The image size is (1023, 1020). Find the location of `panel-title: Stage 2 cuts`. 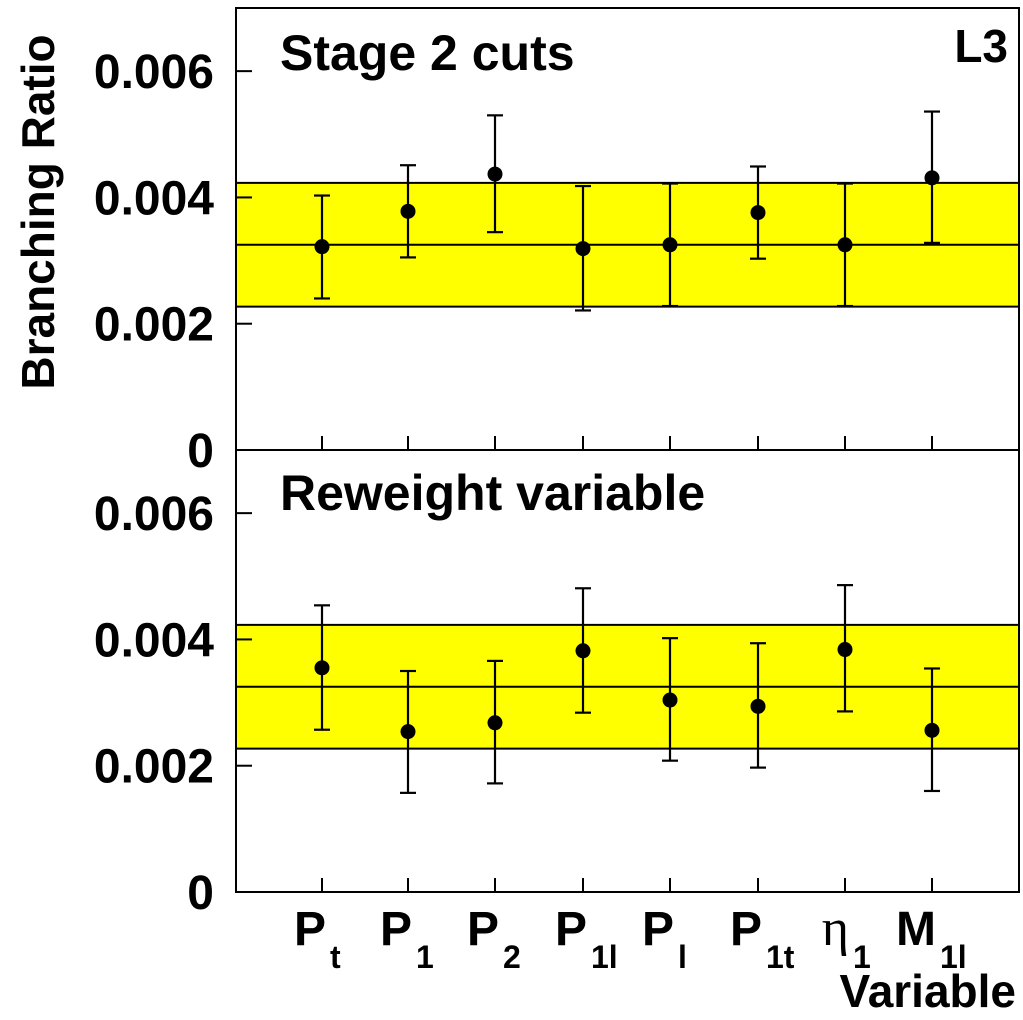

panel-title: Stage 2 cuts is located at coordinates (427, 53).